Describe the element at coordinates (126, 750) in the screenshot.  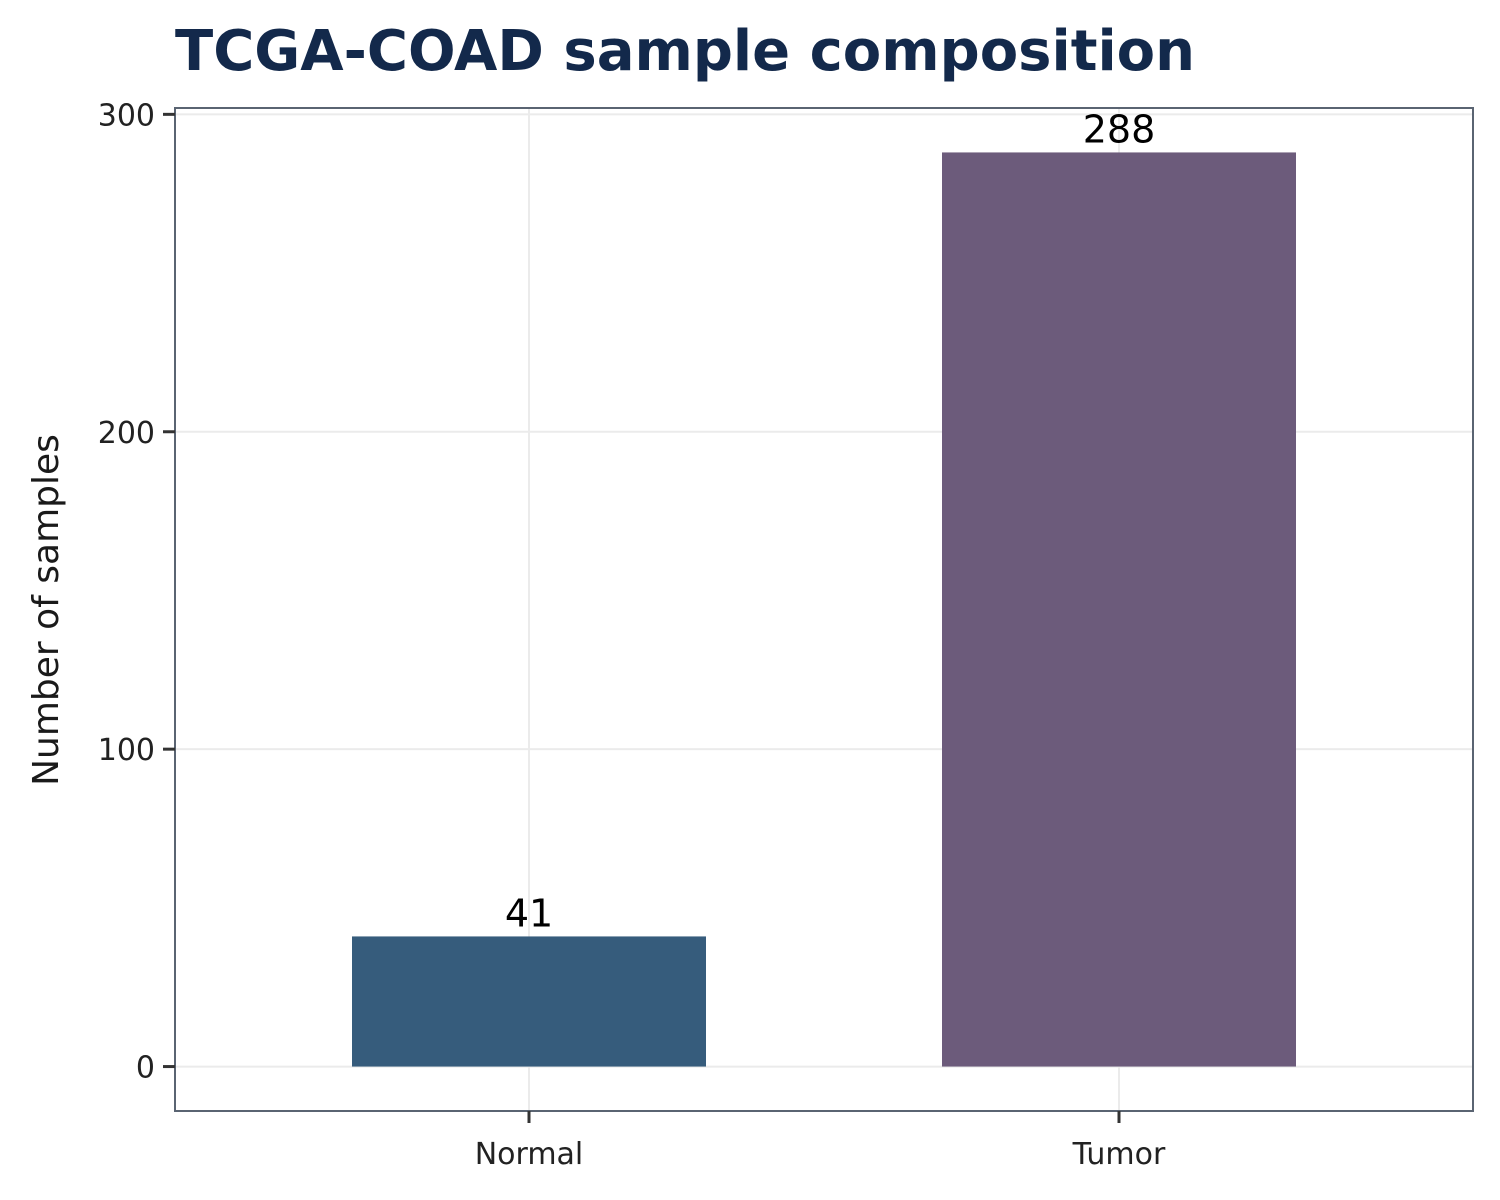
I see `y-tick-label: 100` at that location.